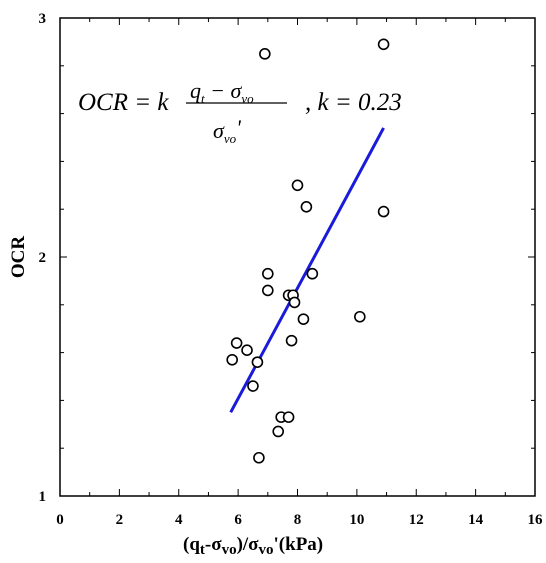 The width and height of the screenshot is (546, 563). I want to click on x-axis-title-open: (q, so click(191, 544).